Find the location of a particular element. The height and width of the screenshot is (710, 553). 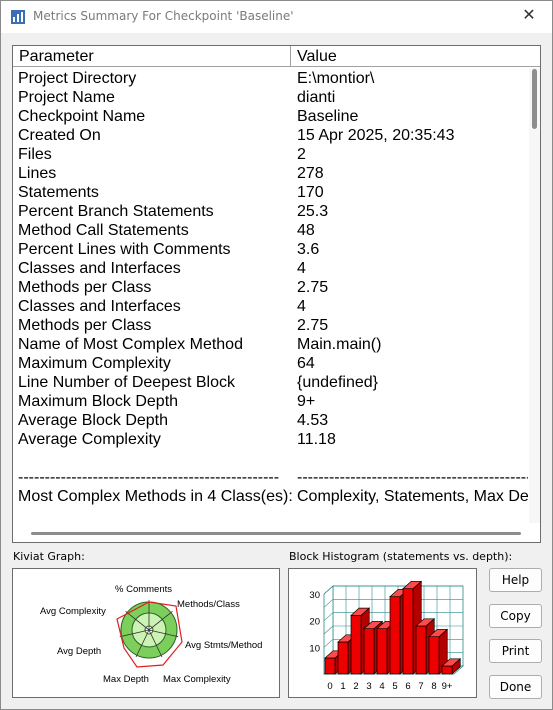

print-button: Print is located at coordinates (515, 651).